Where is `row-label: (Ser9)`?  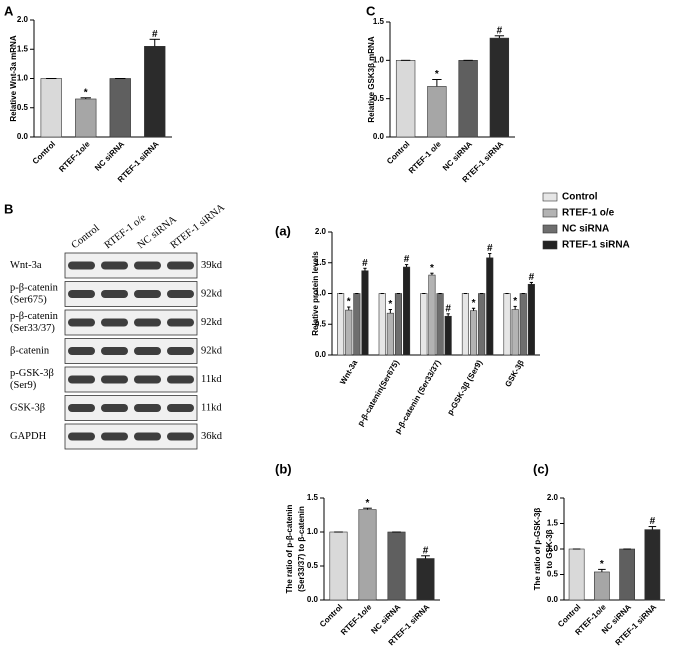
row-label: (Ser9) is located at coordinates (23, 385).